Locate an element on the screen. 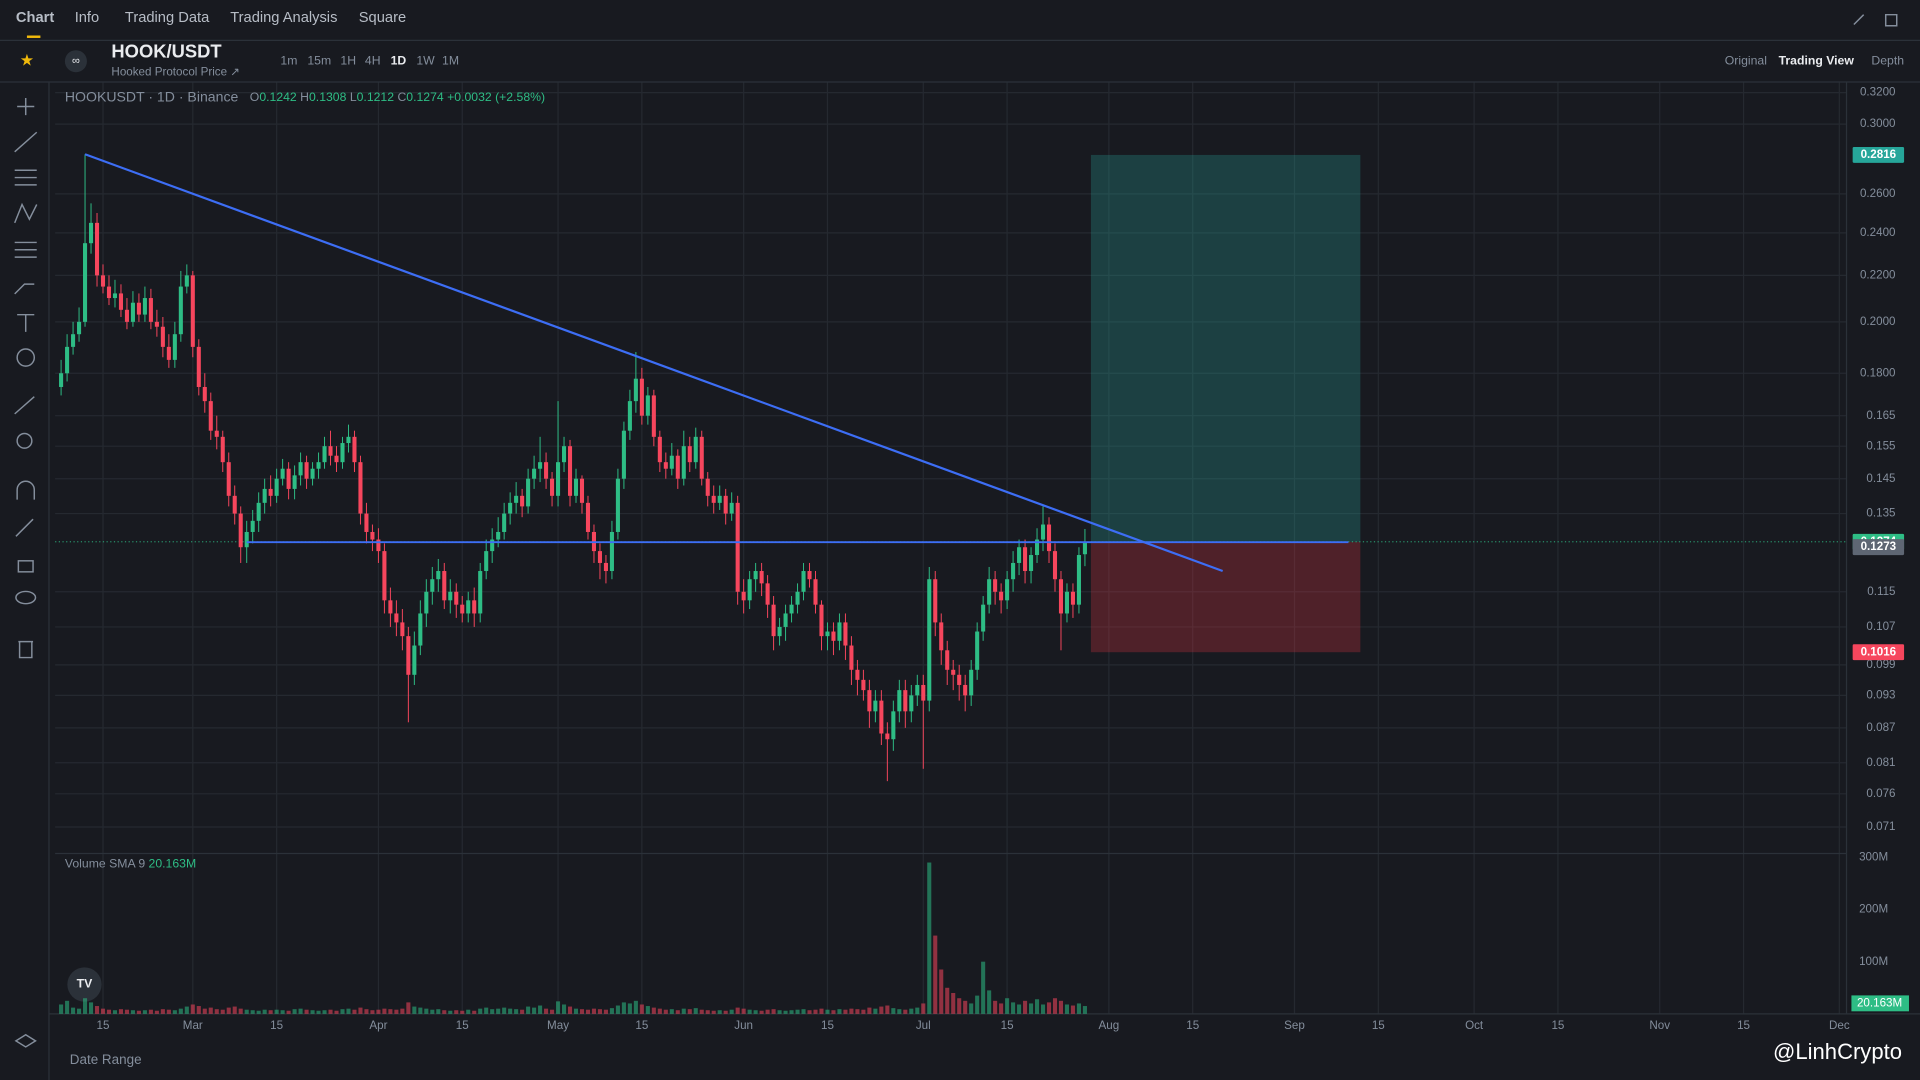  fib-tool is located at coordinates (25, 177).